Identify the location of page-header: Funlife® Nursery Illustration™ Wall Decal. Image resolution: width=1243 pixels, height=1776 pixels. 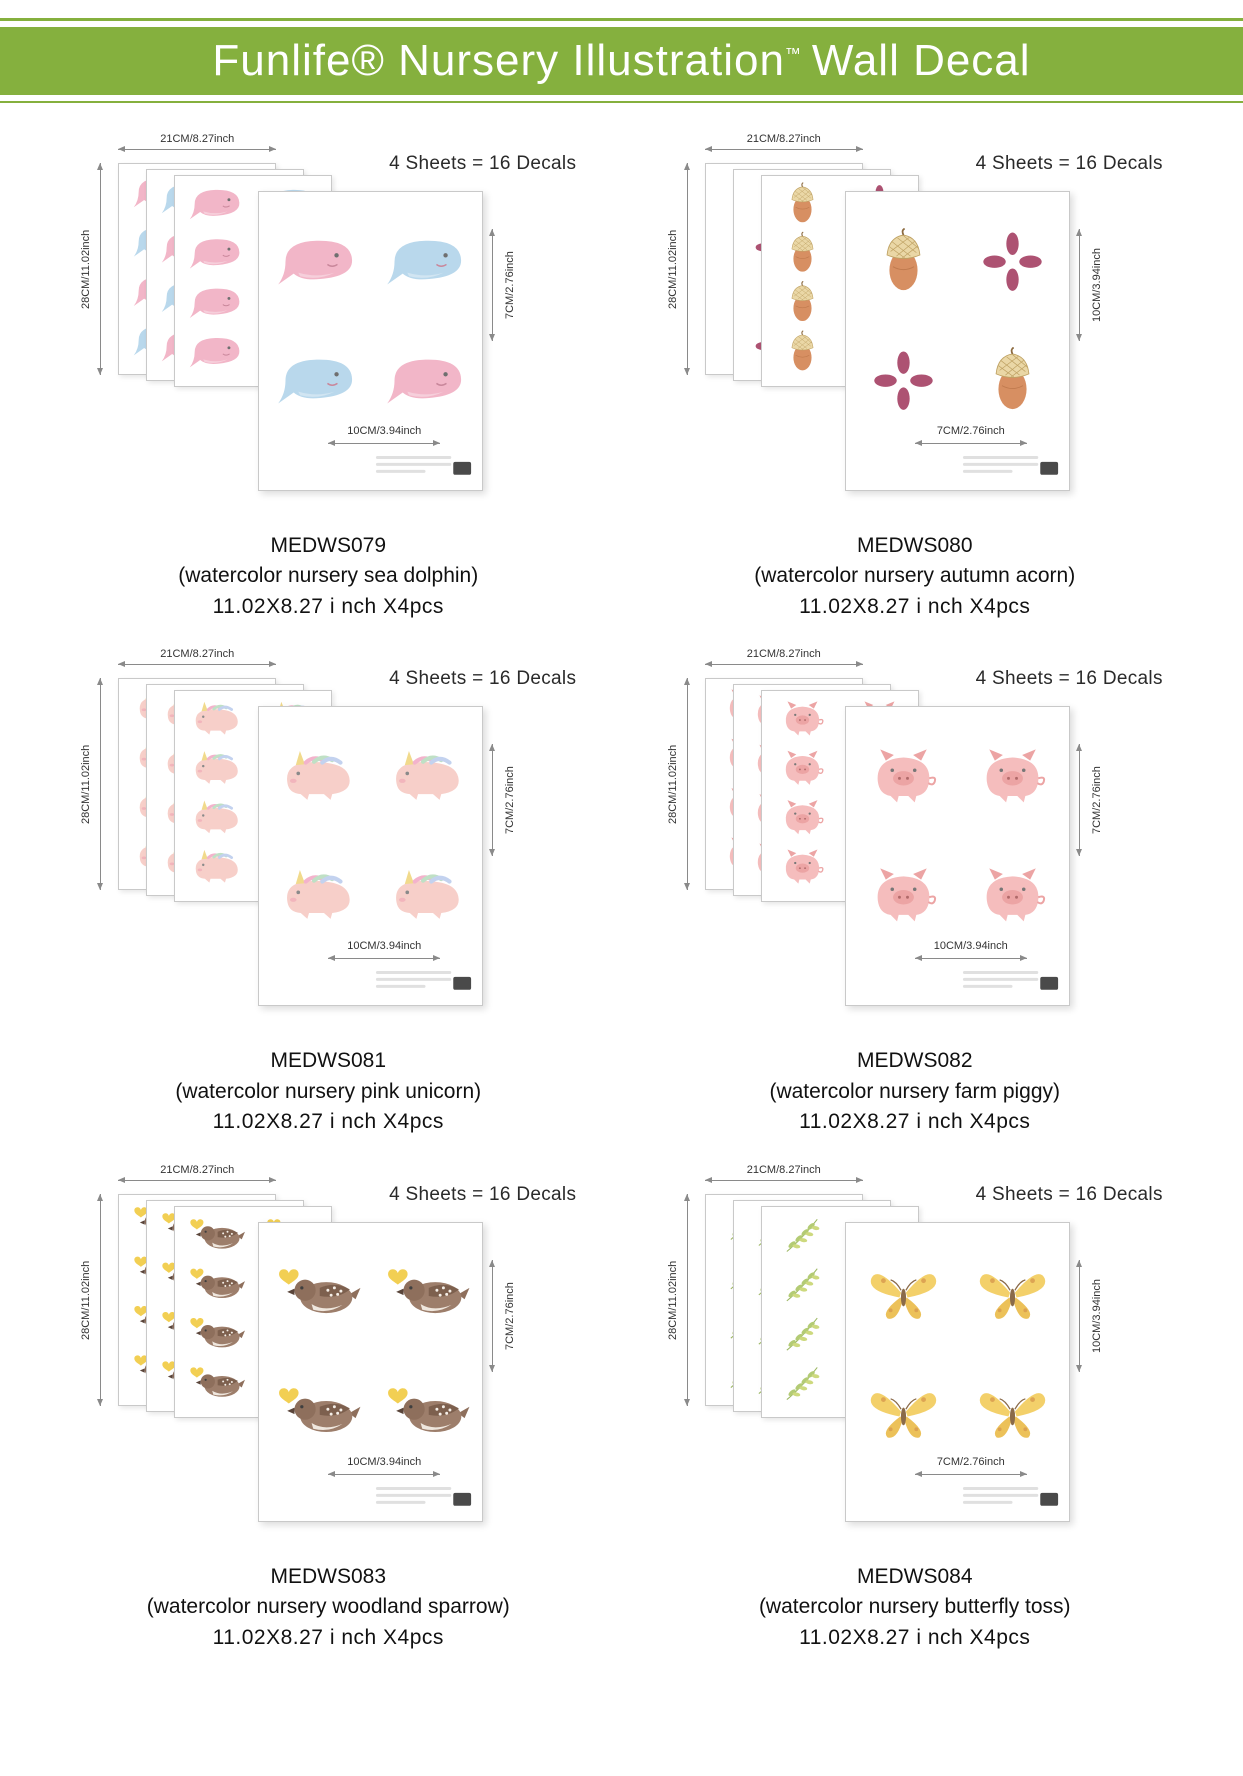
(621, 60).